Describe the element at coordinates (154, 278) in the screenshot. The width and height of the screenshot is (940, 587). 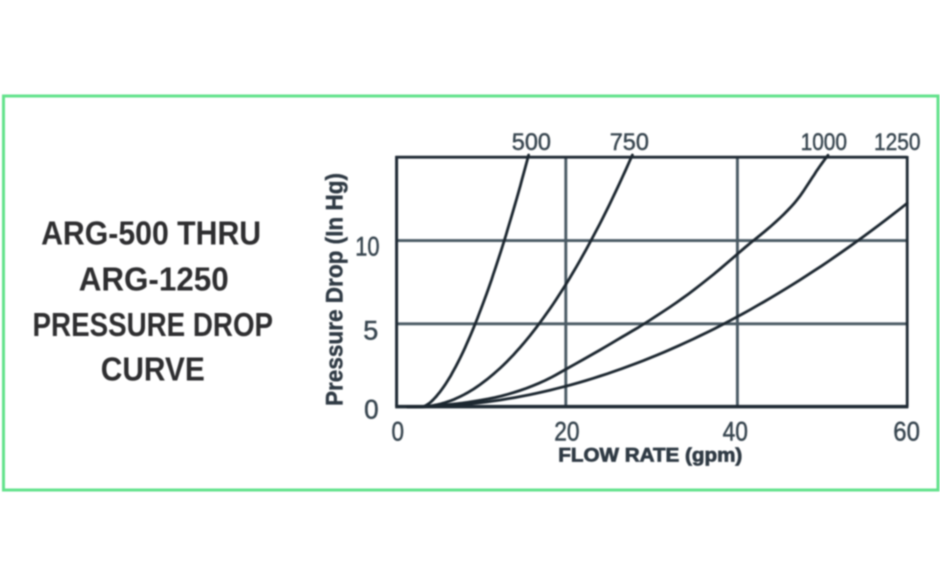
I see `svg-text: ARG-1250` at that location.